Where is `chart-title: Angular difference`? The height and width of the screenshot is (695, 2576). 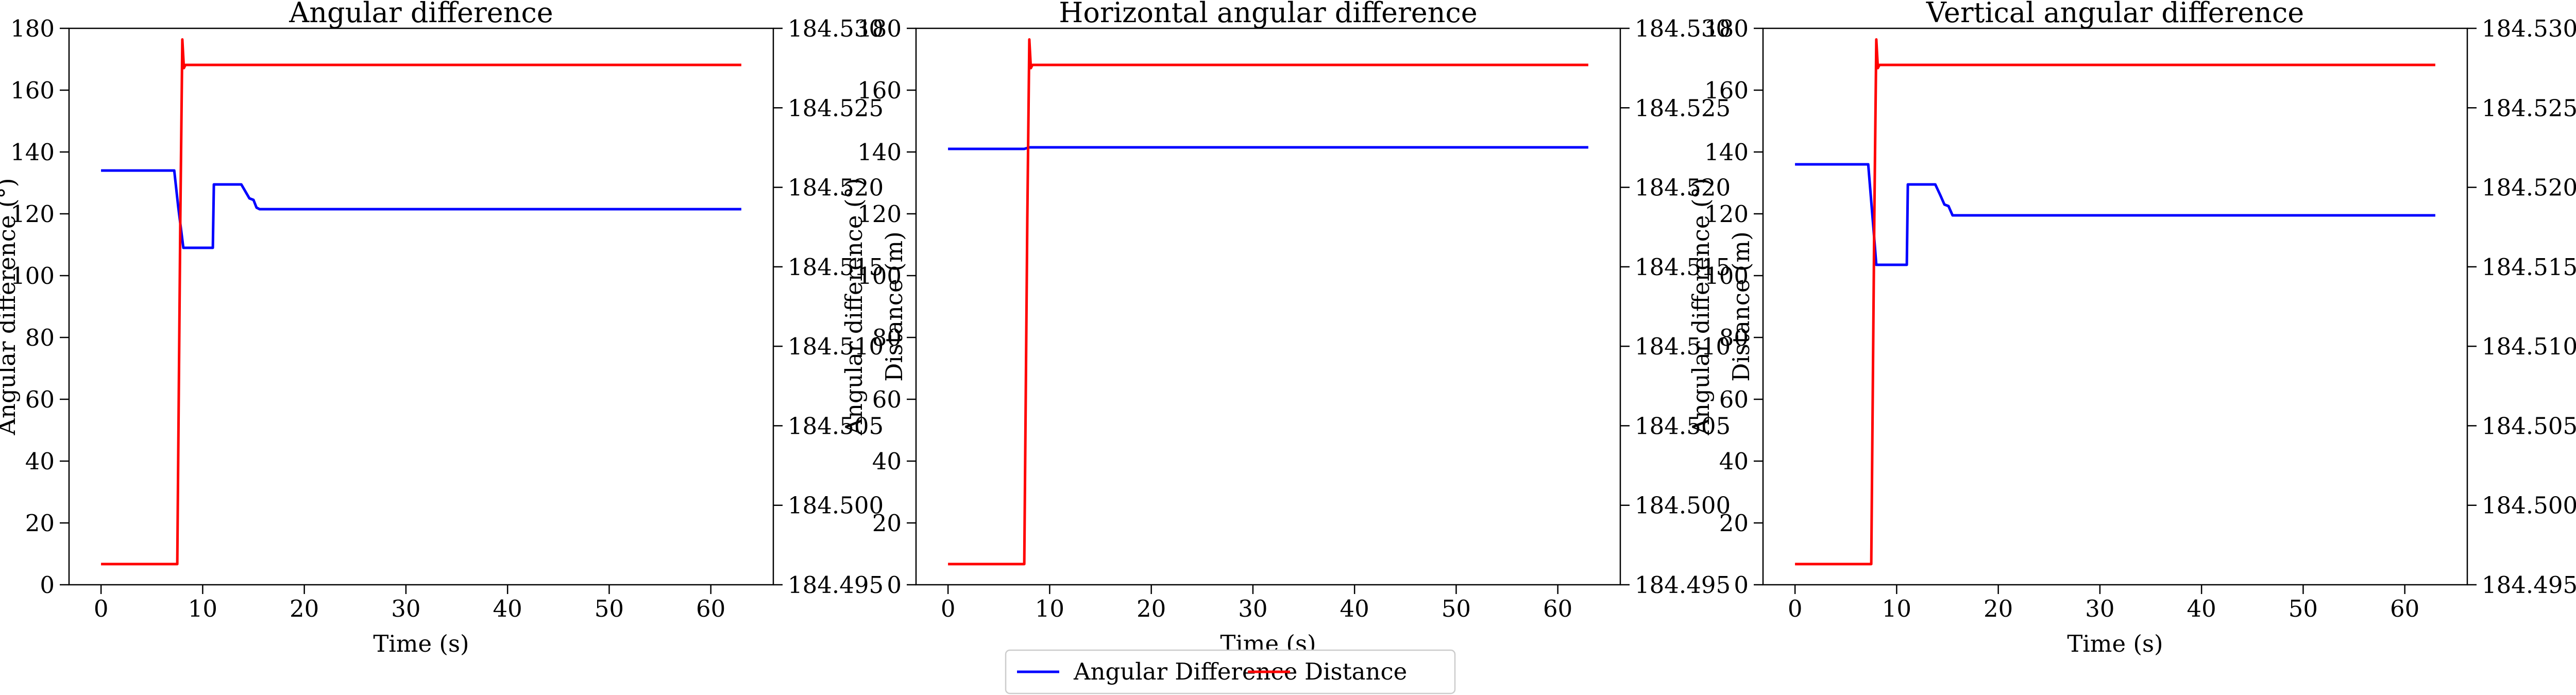 chart-title: Angular difference is located at coordinates (421, 14).